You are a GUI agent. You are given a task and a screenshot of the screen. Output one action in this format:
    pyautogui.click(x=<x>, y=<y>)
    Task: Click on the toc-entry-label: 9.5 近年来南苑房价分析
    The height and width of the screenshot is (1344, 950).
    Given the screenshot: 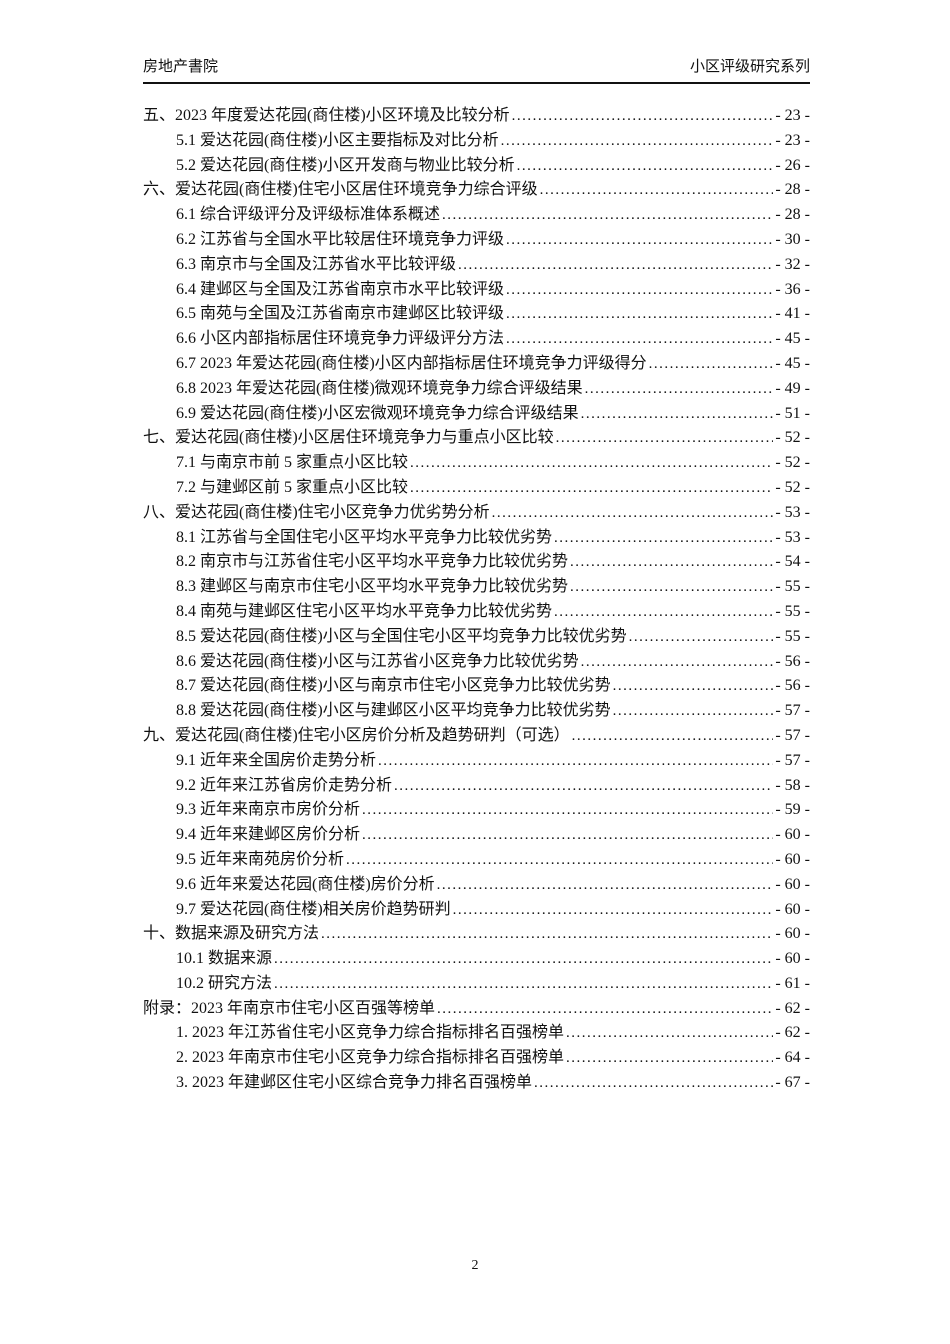 What is the action you would take?
    pyautogui.click(x=260, y=859)
    